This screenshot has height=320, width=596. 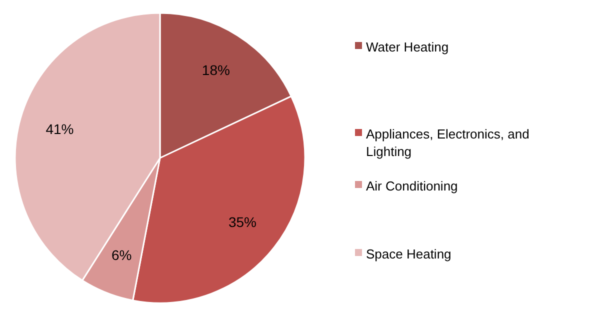 What do you see at coordinates (409, 254) in the screenshot?
I see `legend-label: Space Heating` at bounding box center [409, 254].